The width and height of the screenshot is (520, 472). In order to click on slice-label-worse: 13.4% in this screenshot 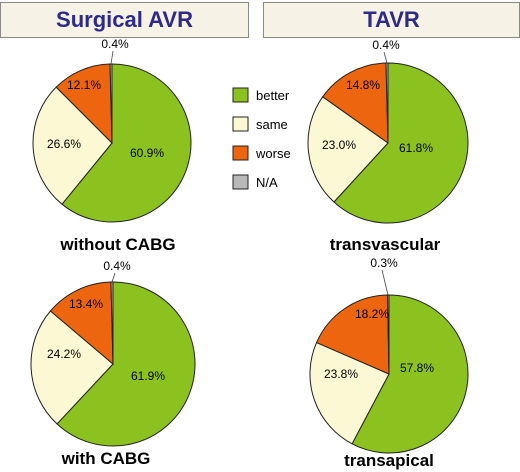, I will do `click(86, 304)`.